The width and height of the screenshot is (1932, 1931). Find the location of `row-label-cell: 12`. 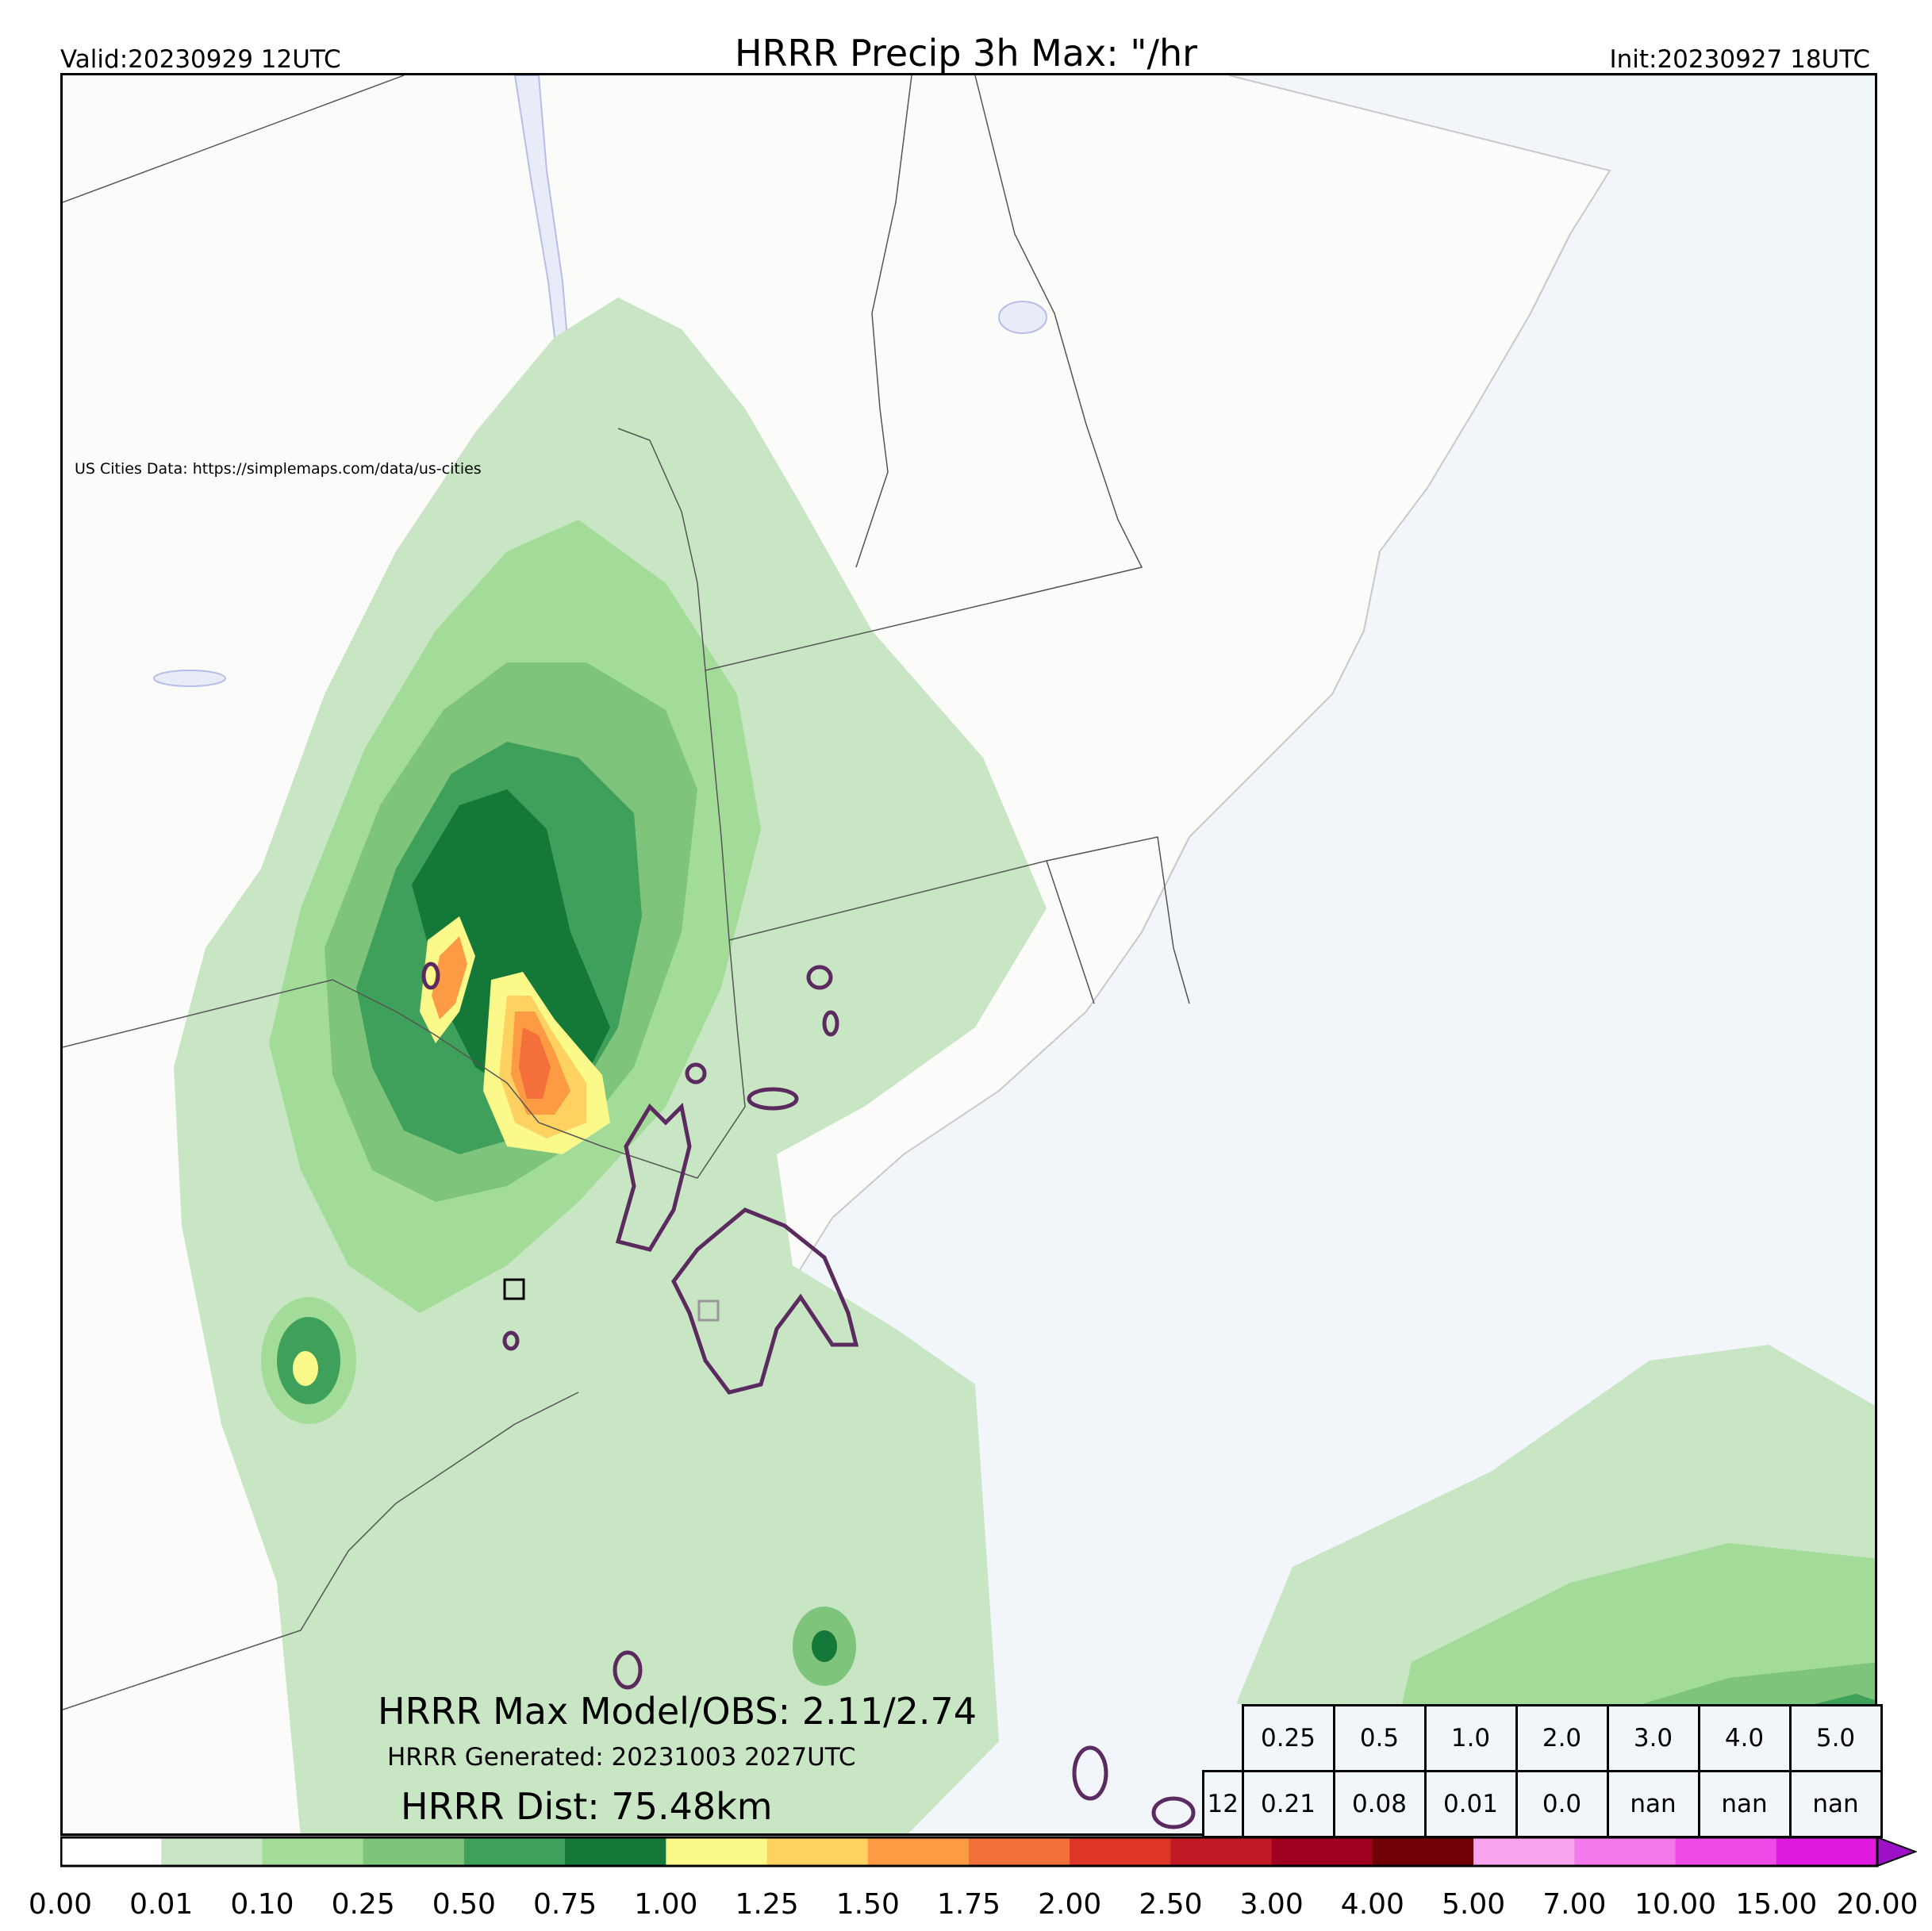

row-label-cell: 12 is located at coordinates (1223, 1804).